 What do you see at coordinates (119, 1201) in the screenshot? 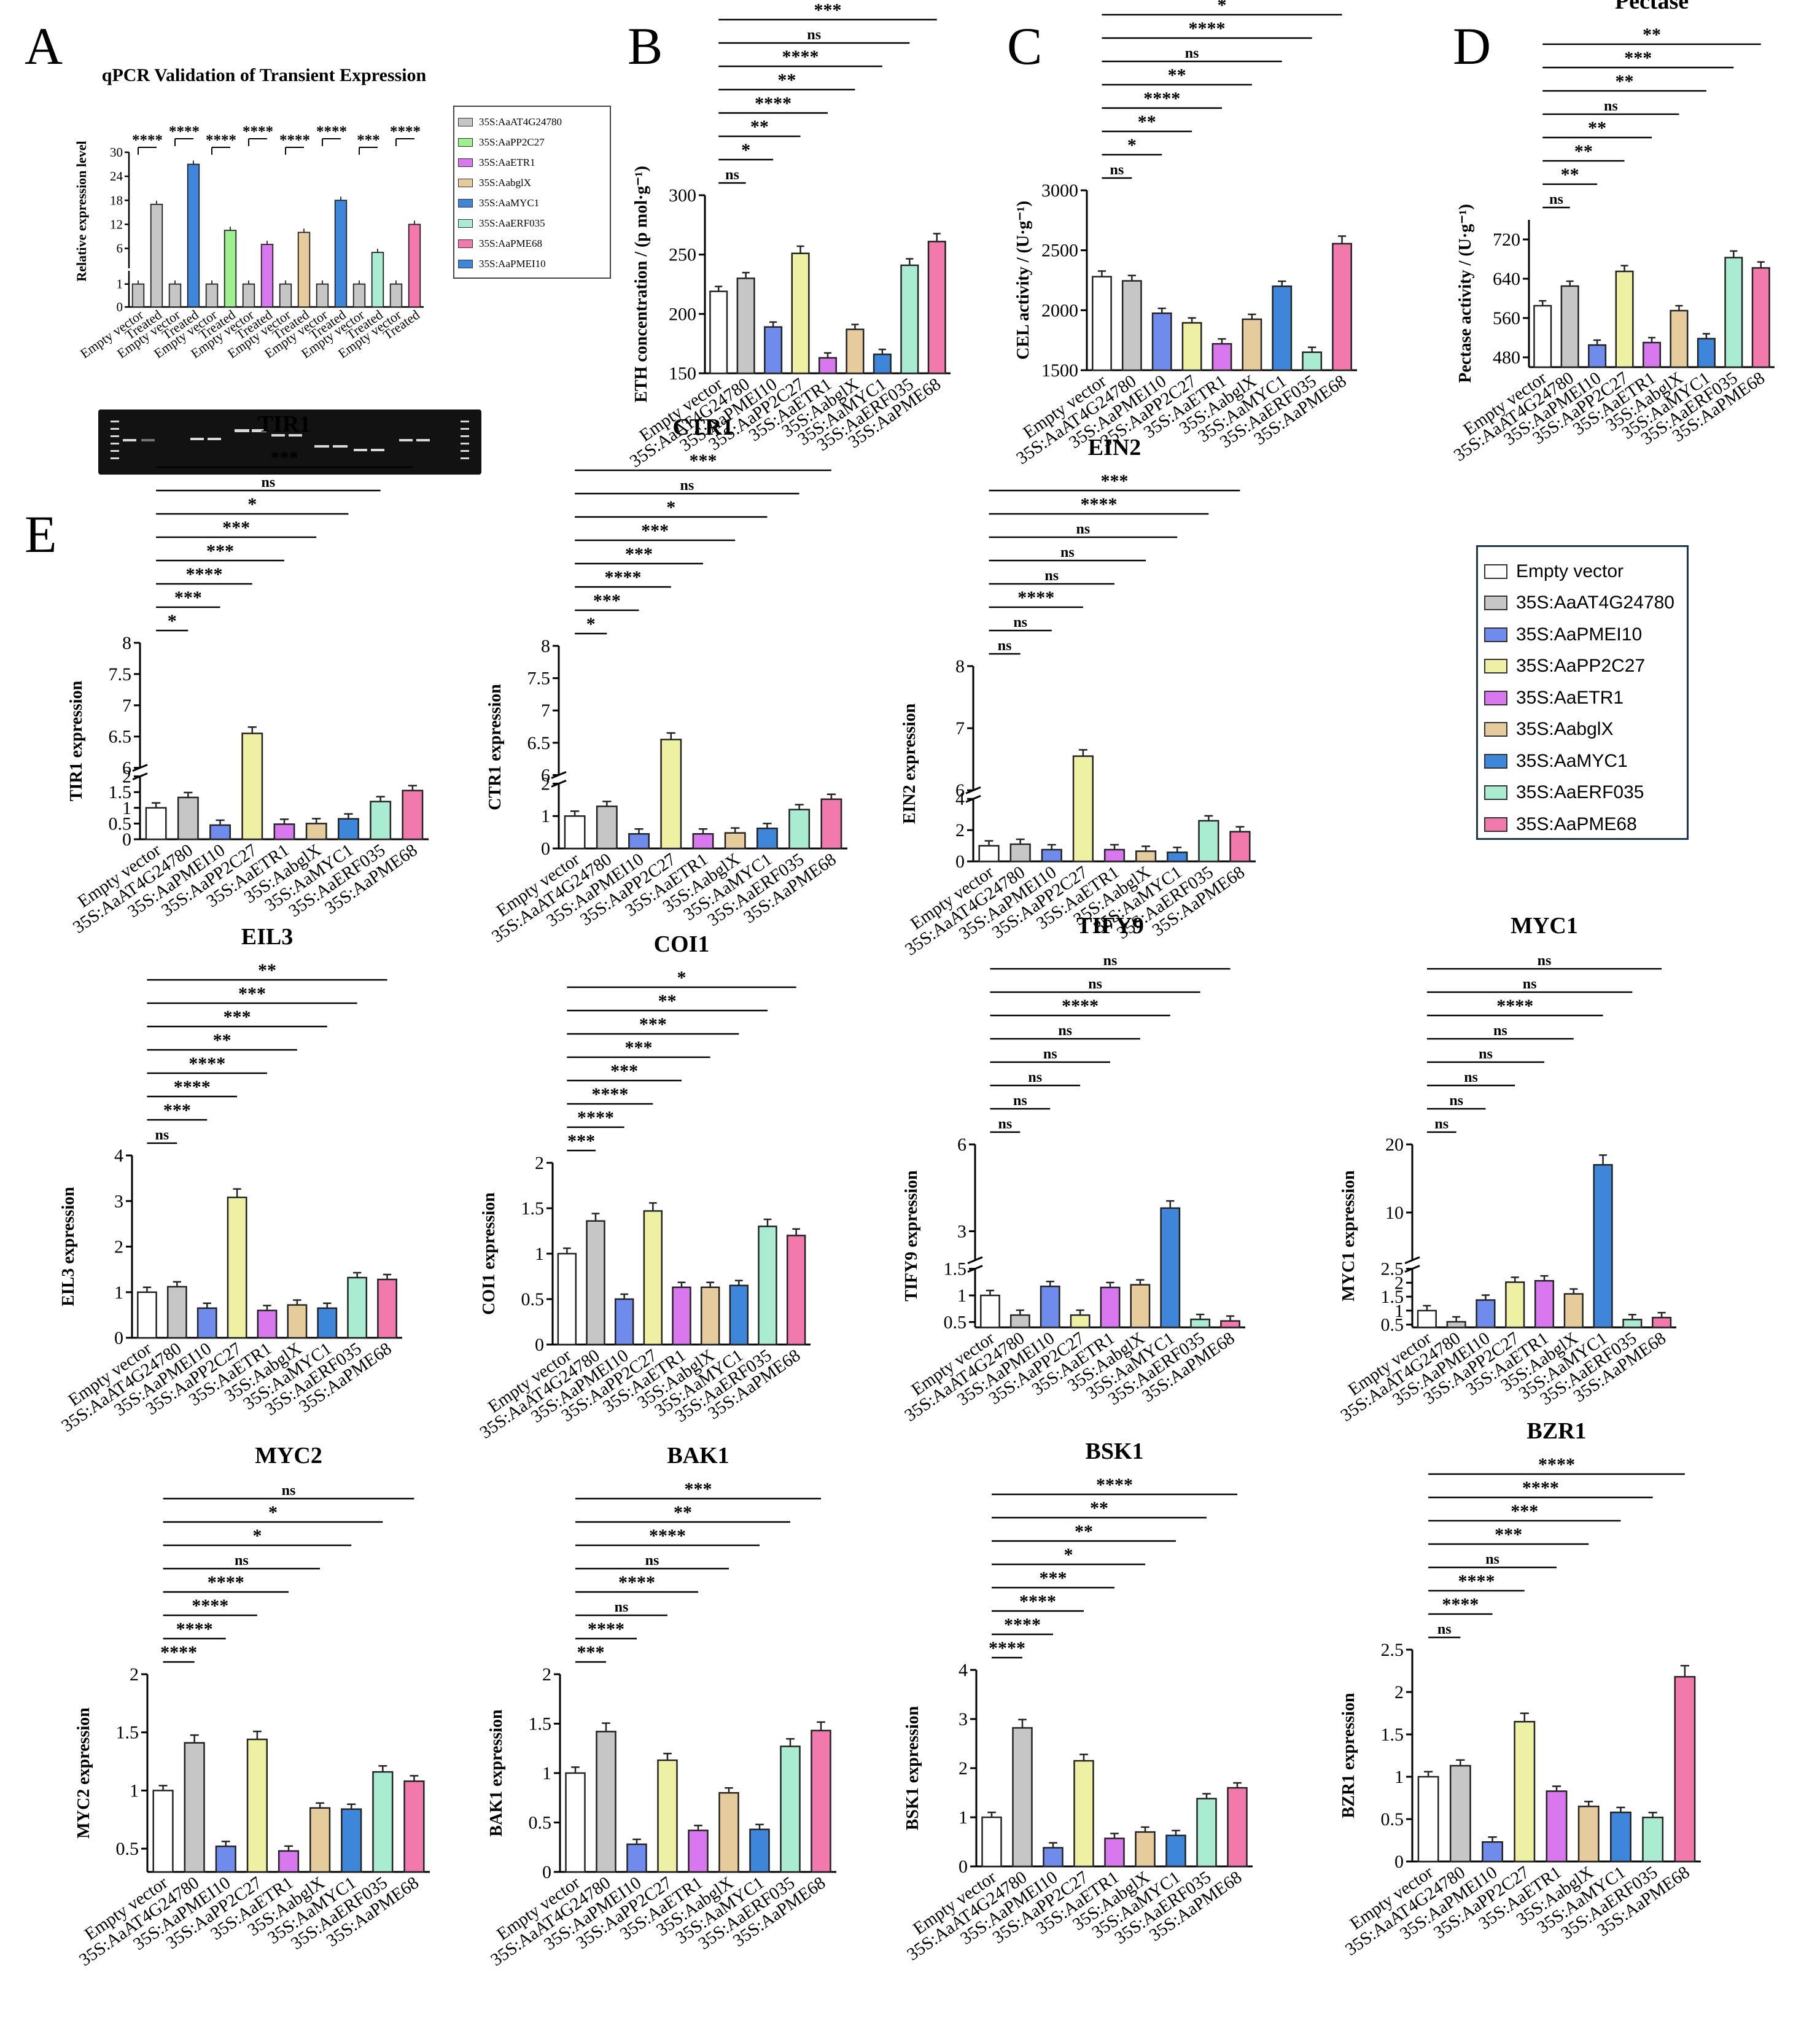
I see `y-tick-label: 3` at bounding box center [119, 1201].